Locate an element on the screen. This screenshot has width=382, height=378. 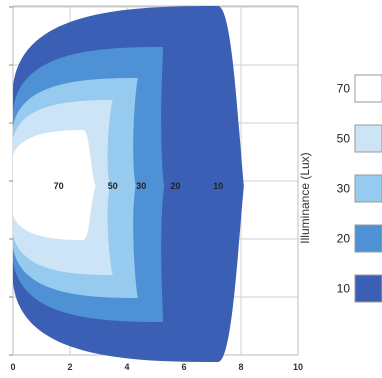
x-tick-label: 0 is located at coordinates (12, 367).